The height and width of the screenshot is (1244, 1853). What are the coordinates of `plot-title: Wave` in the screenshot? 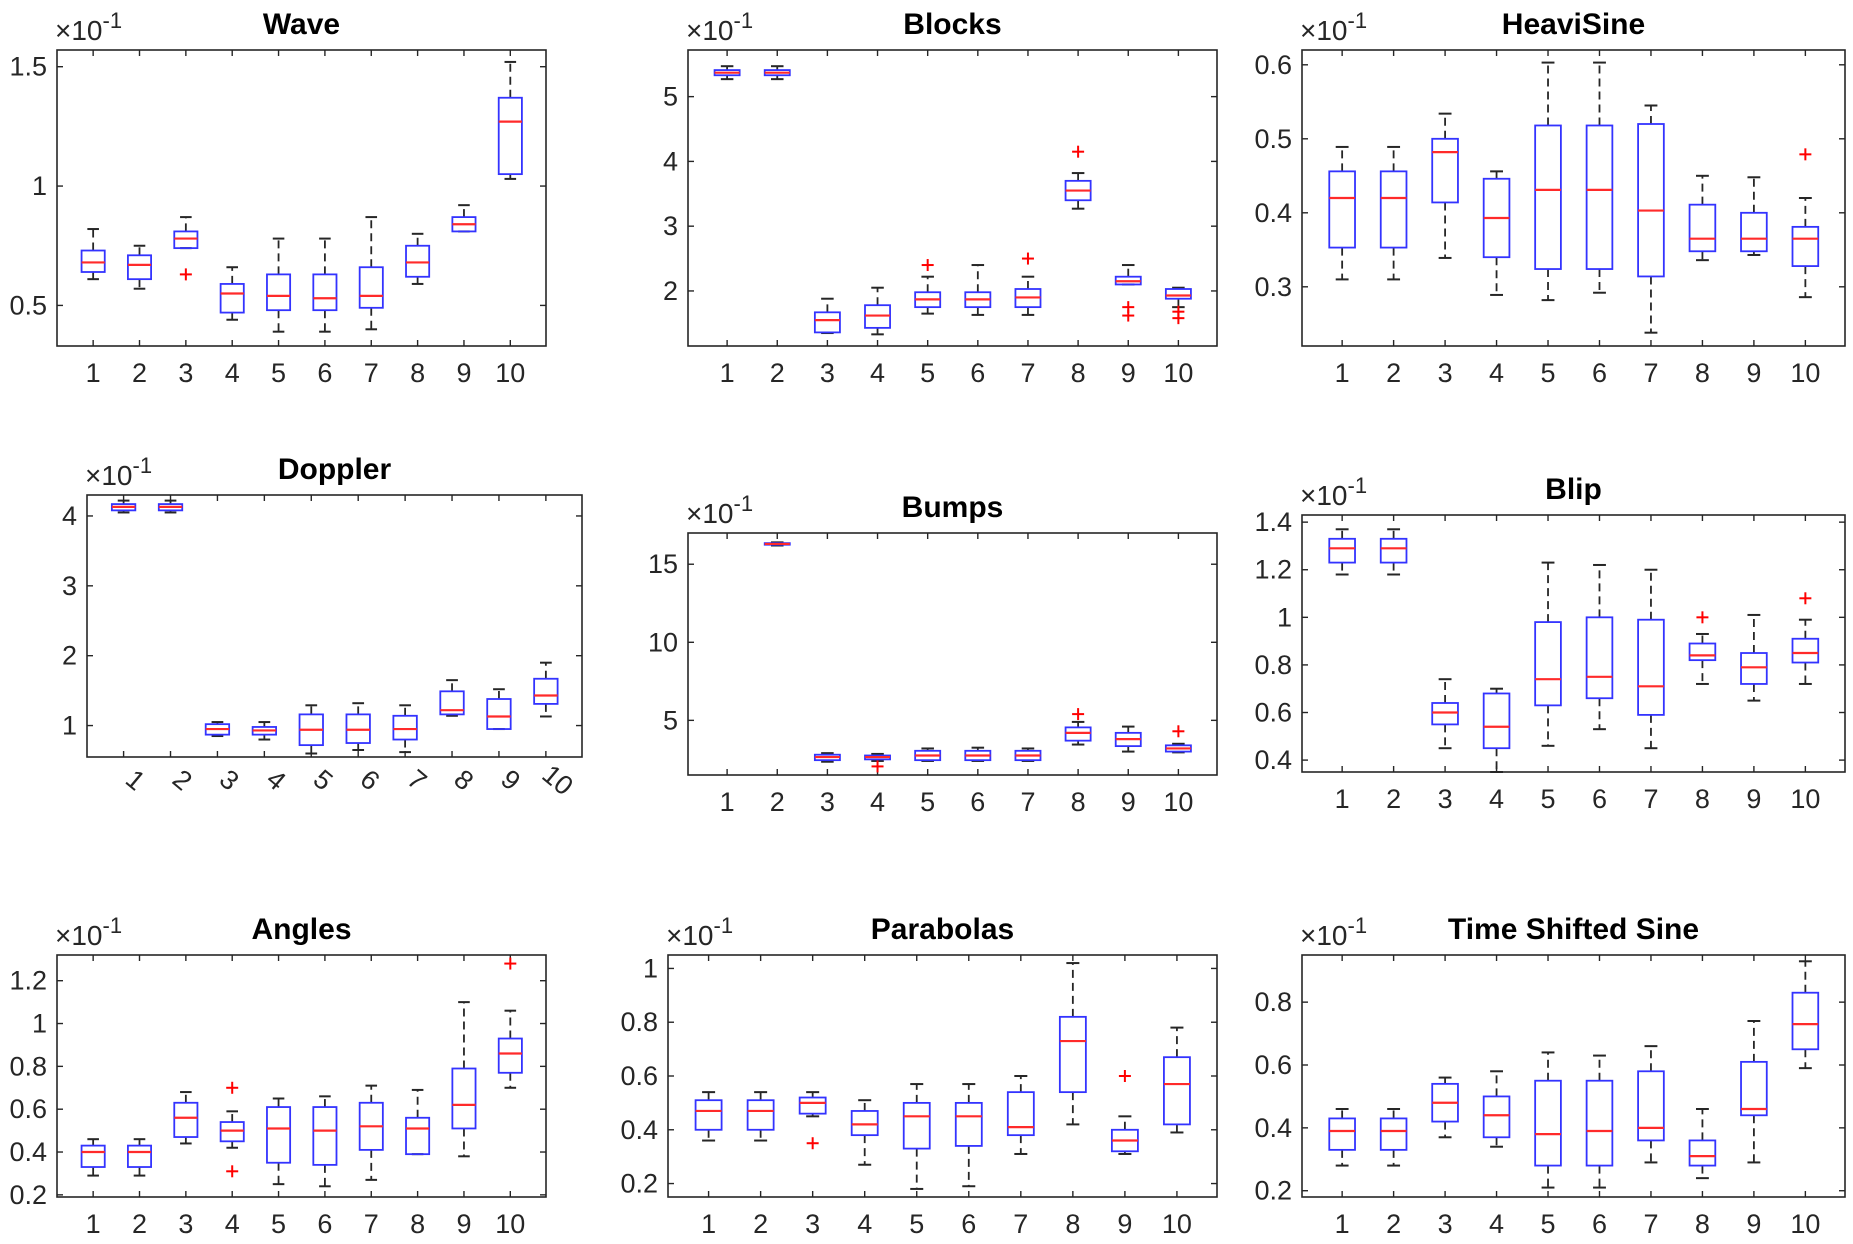 It's located at (301, 24).